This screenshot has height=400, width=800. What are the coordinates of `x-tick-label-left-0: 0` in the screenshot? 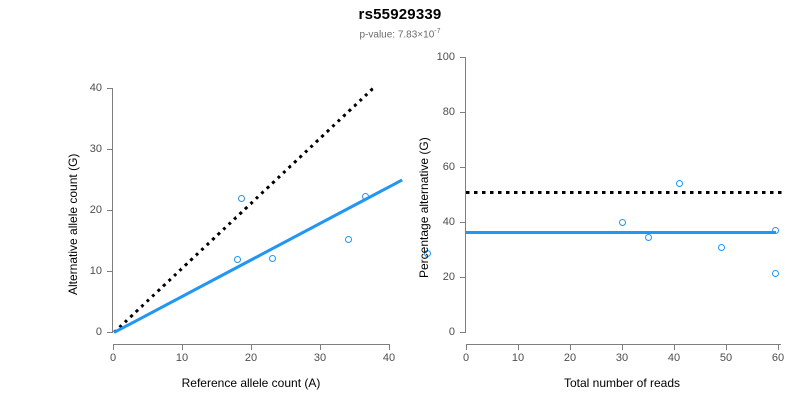 It's located at (113, 358).